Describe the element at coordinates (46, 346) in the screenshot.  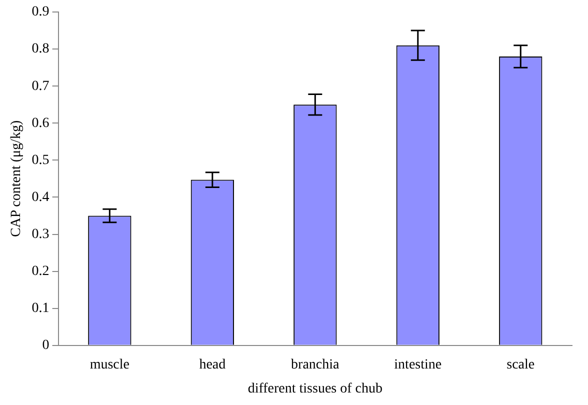
I see `y-tick-label: 0` at that location.